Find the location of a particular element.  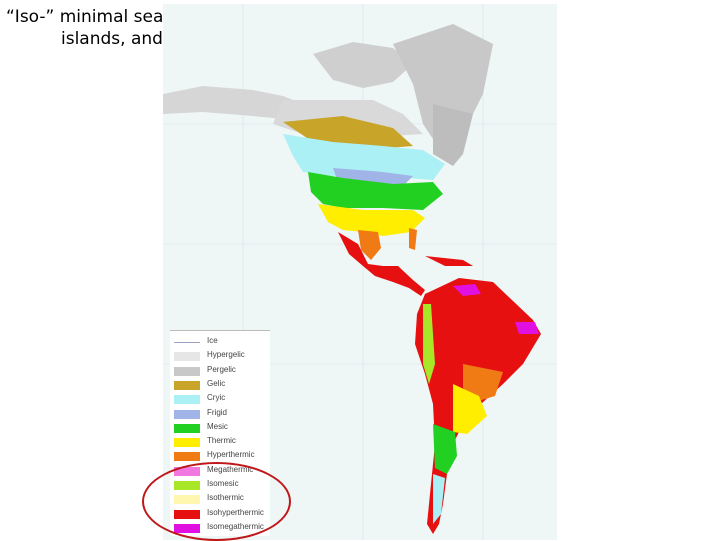

legend-label: Gelic is located at coordinates (216, 383).